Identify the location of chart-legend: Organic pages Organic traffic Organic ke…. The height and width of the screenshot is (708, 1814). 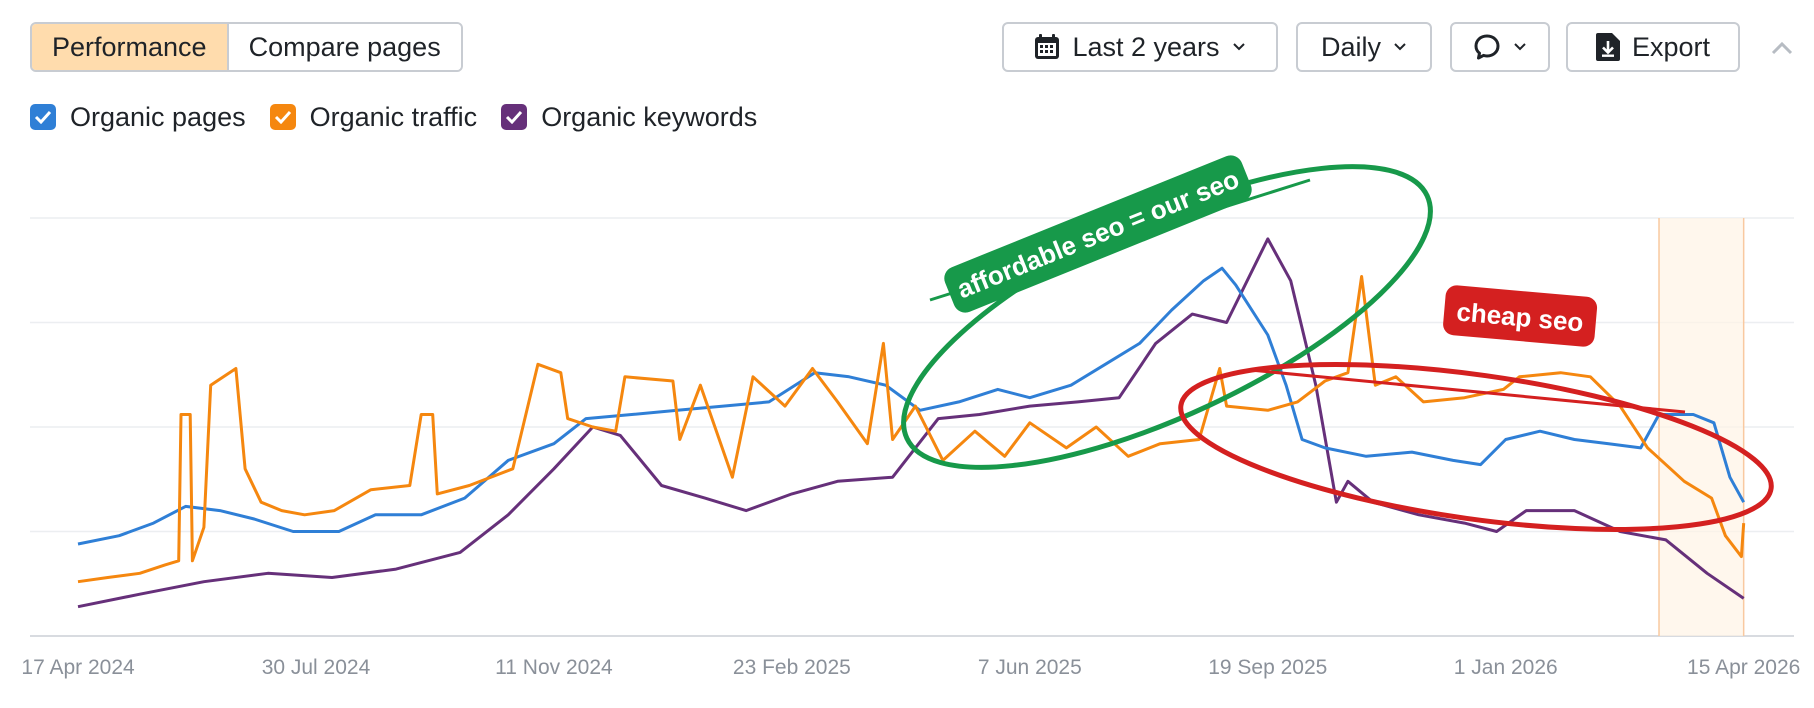
(393, 117).